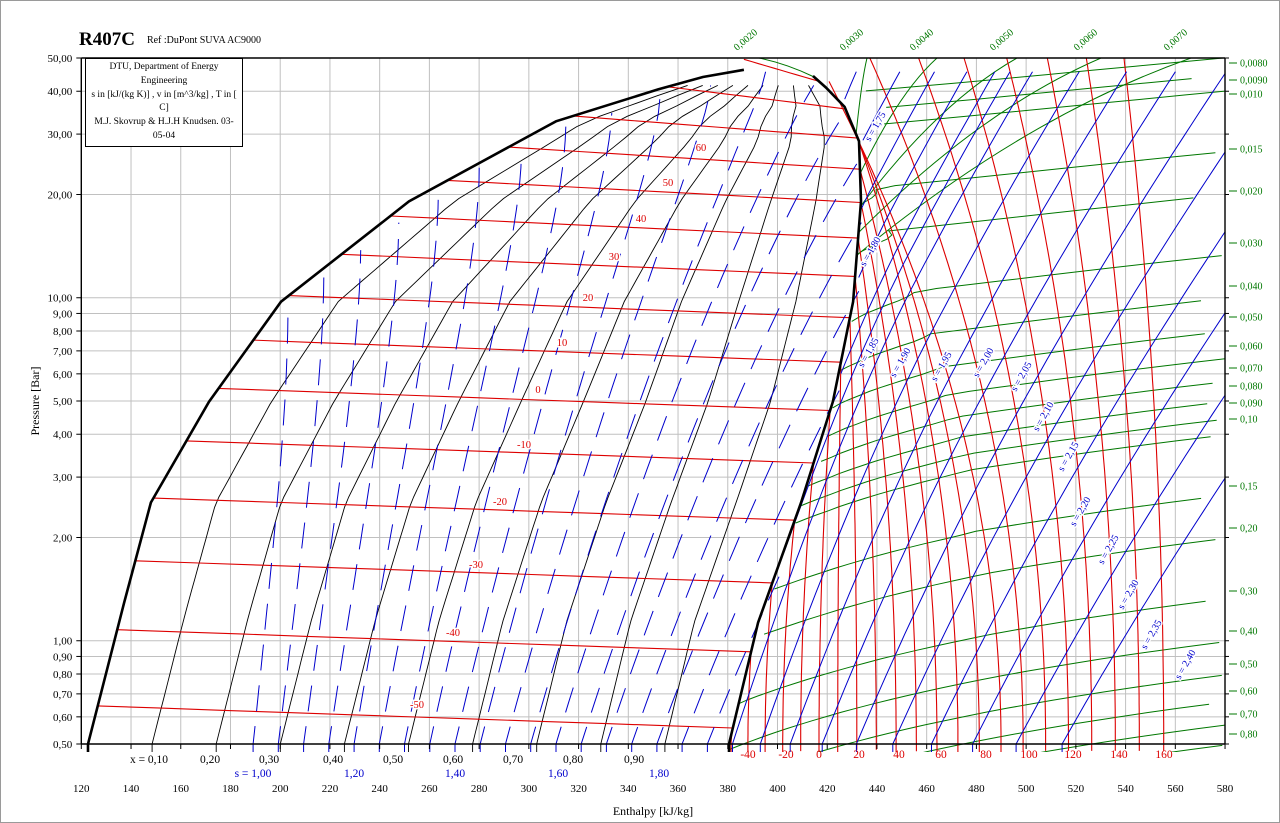  Describe the element at coordinates (63, 332) in the screenshot. I see `svg-text: 8,00` at that location.